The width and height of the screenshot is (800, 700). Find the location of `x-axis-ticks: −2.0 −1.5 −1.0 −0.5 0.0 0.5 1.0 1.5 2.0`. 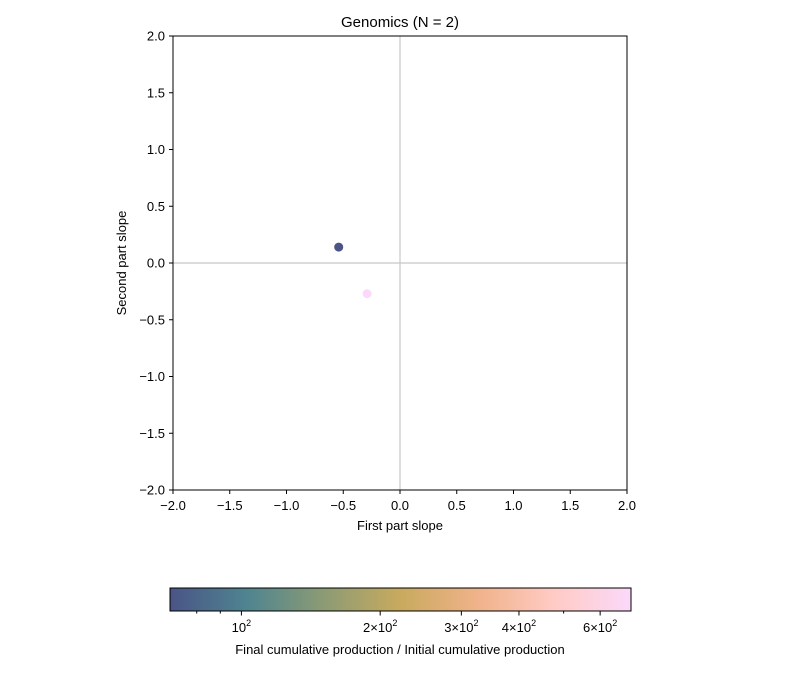

x-axis-ticks: −2.0 −1.5 −1.0 −0.5 0.0 0.5 1.0 1.5 2.0 is located at coordinates (398, 501).